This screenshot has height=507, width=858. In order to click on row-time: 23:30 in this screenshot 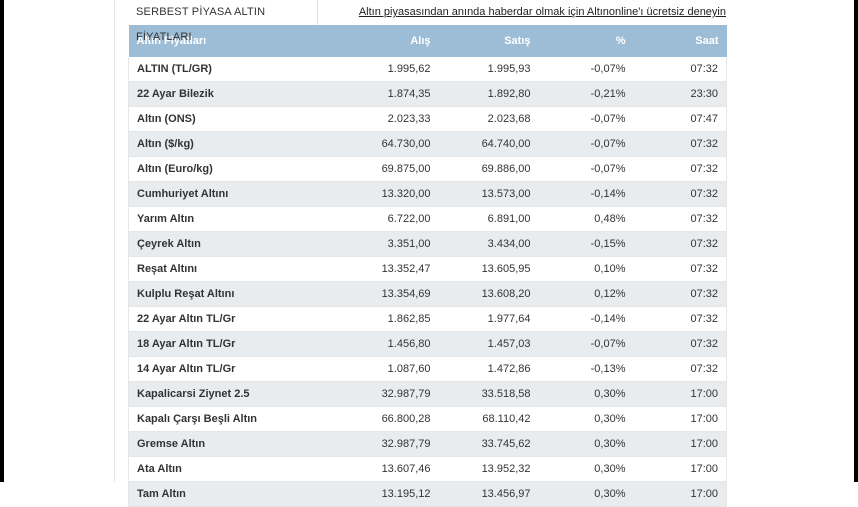, I will do `click(680, 94)`.